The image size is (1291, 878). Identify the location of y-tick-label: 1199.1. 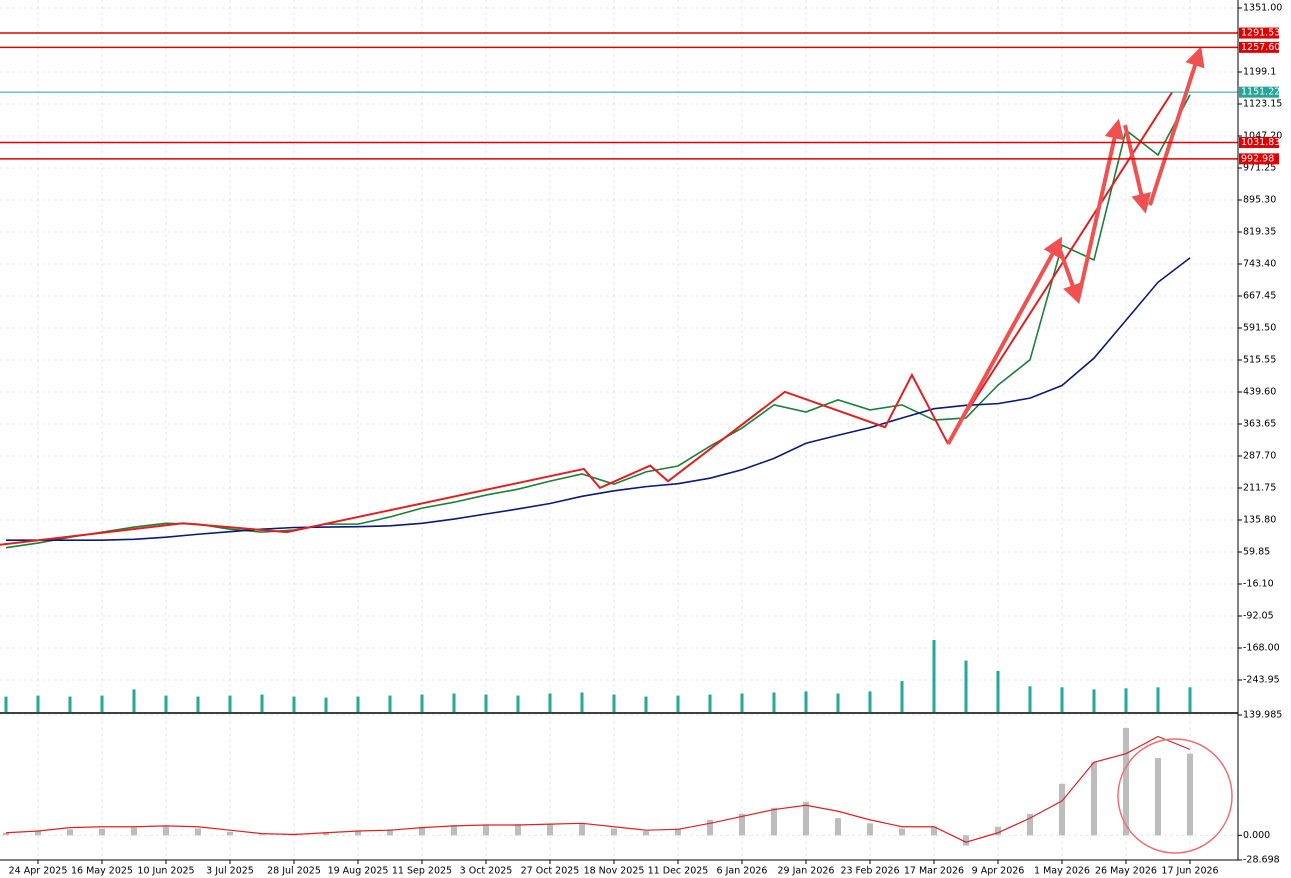
(1259, 72).